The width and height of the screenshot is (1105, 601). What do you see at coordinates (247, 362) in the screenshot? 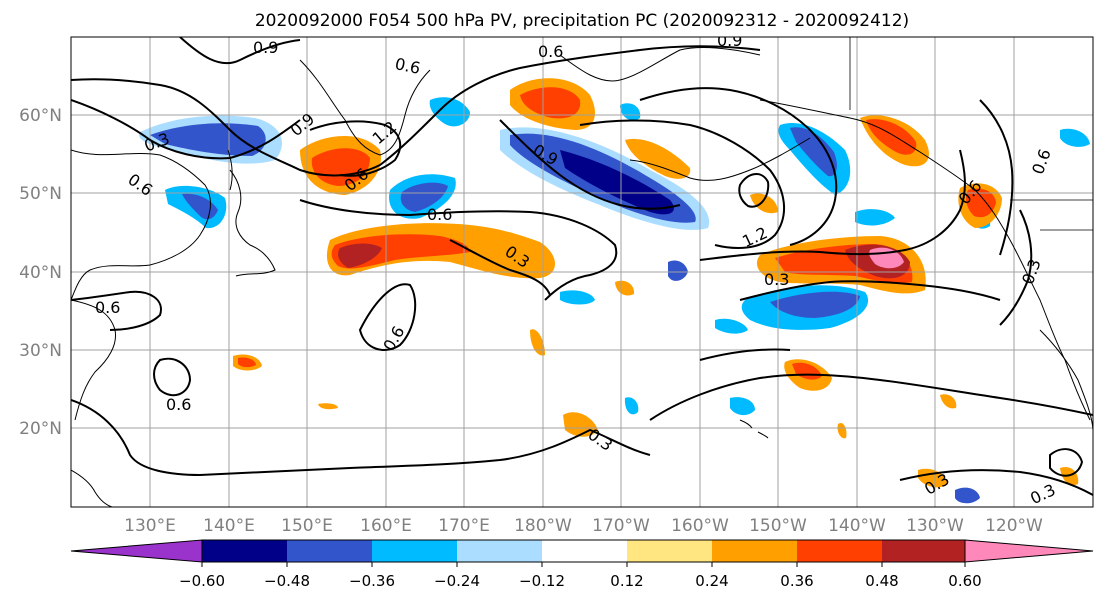
I see `pos-blob-w-subtrop-core` at bounding box center [247, 362].